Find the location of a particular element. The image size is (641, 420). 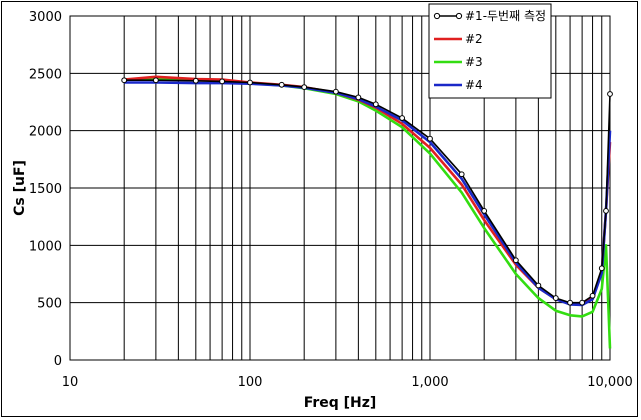

y-tick-label: 1000 is located at coordinates (45, 246).